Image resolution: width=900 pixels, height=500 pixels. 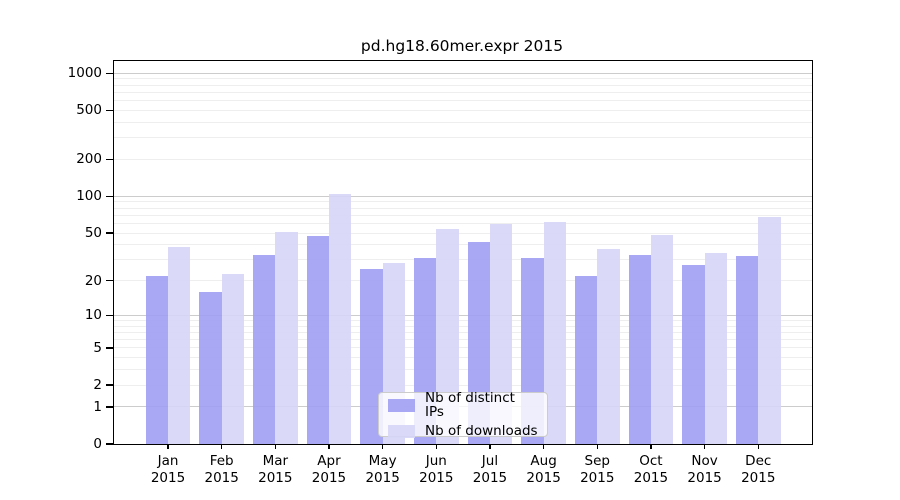 I want to click on bar-distinct-ips-nov, so click(x=693, y=354).